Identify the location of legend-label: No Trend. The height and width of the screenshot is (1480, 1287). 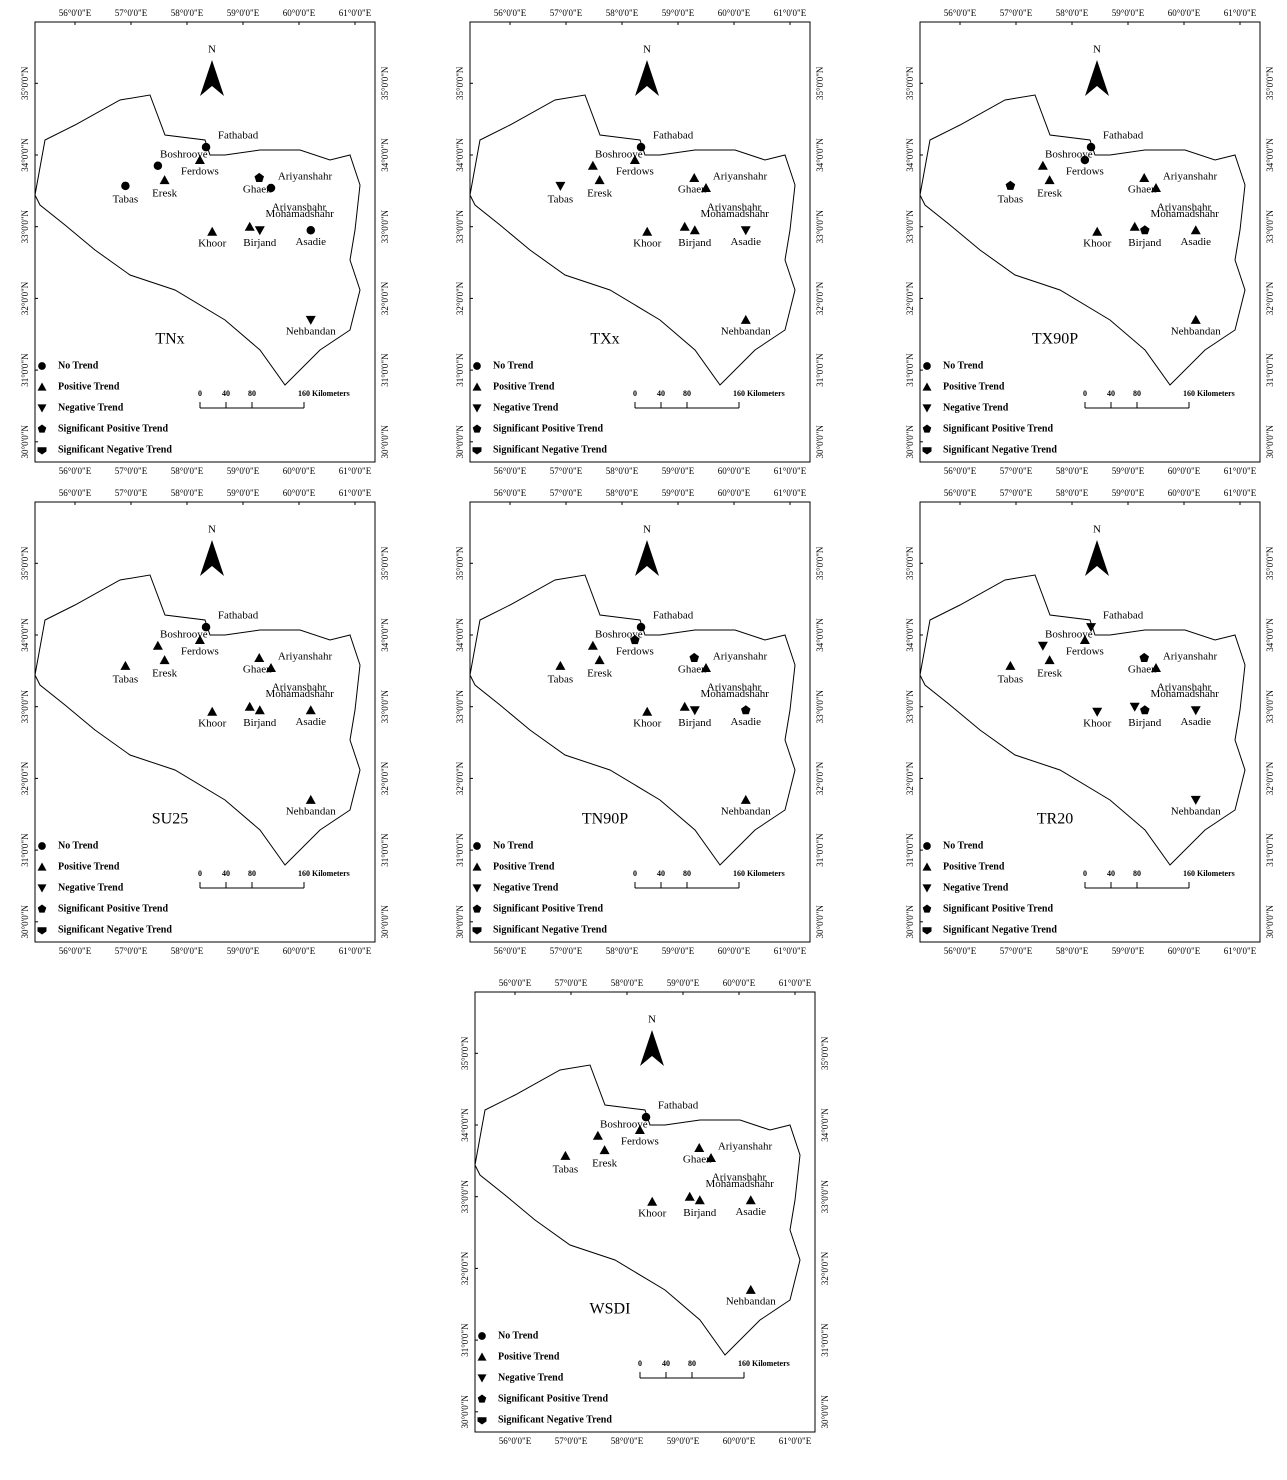
(78, 365).